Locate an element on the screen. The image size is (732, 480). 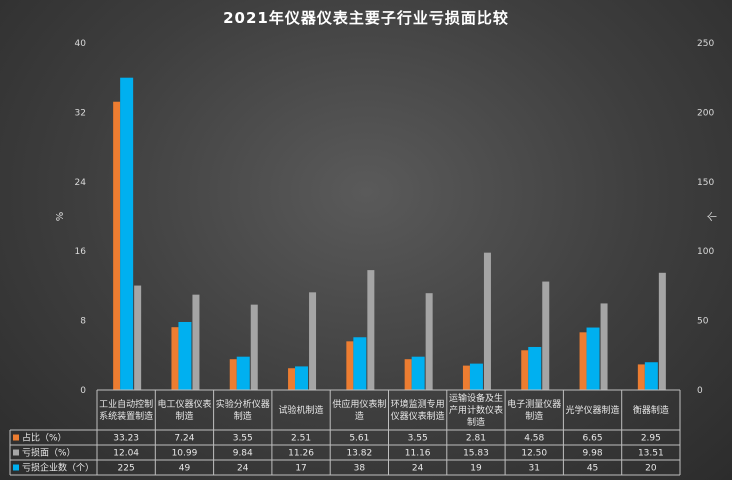
data-label: 11.16 is located at coordinates (418, 454).